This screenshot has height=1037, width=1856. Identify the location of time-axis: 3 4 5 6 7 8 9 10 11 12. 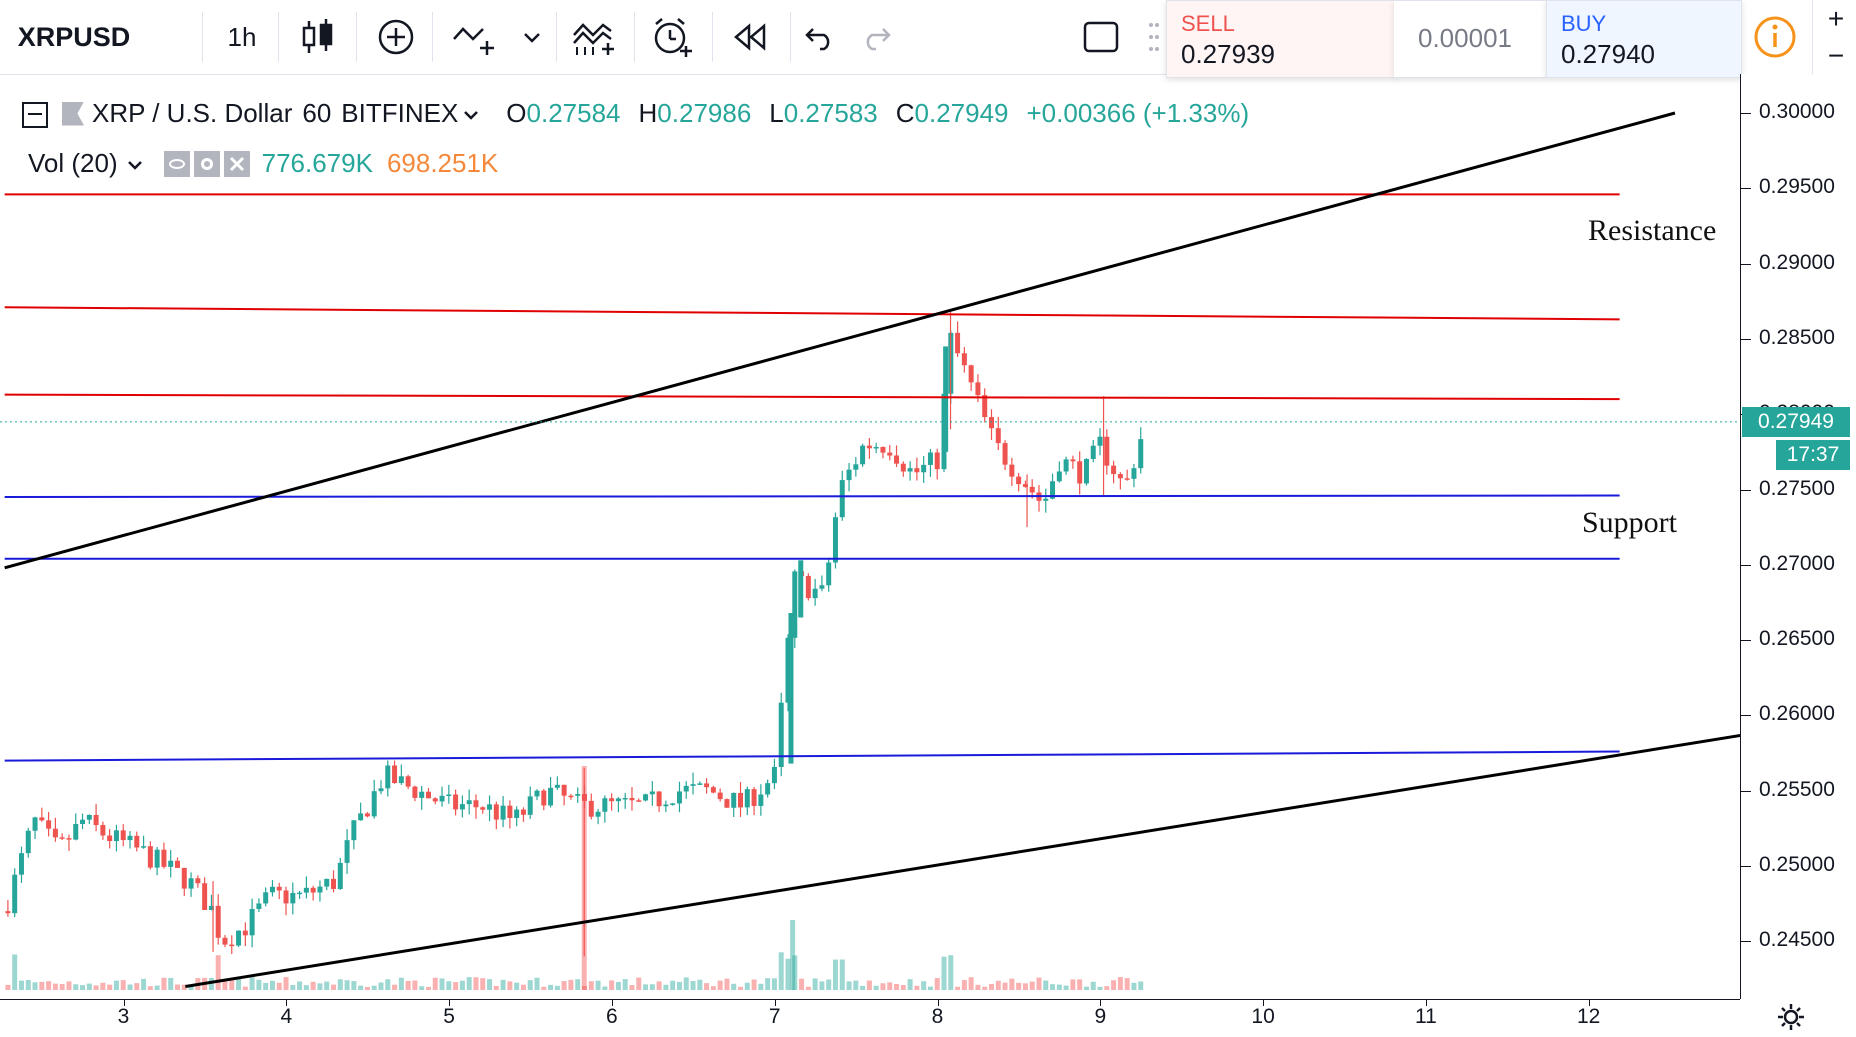
(870, 1017).